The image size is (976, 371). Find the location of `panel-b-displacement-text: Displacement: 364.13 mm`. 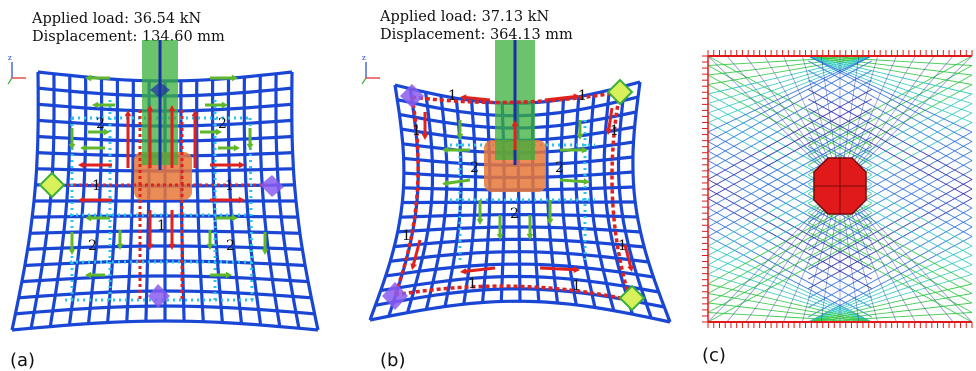

panel-b-displacement-text: Displacement: 364.13 mm is located at coordinates (476, 35).